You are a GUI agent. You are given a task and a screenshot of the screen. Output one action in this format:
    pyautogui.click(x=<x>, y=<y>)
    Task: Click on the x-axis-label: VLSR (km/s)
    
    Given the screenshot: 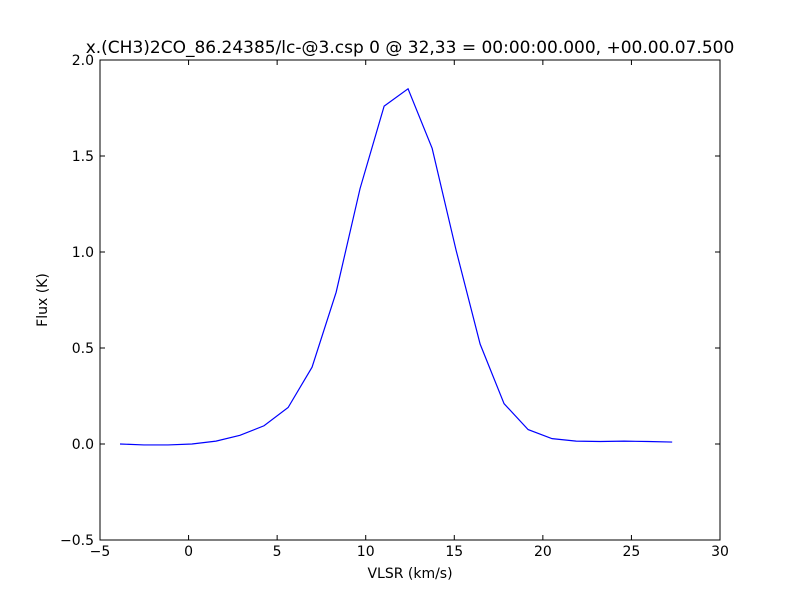 What is the action you would take?
    pyautogui.click(x=409, y=574)
    